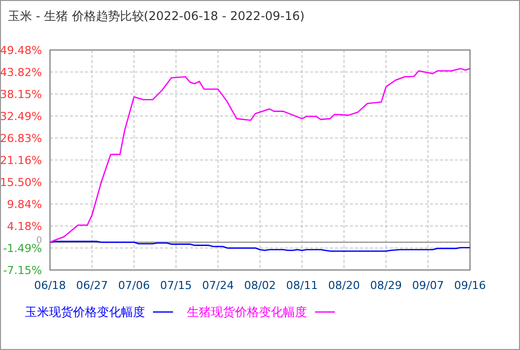 The image size is (520, 350). What do you see at coordinates (92, 285) in the screenshot?
I see `x-tick-label: 06/27` at bounding box center [92, 285].